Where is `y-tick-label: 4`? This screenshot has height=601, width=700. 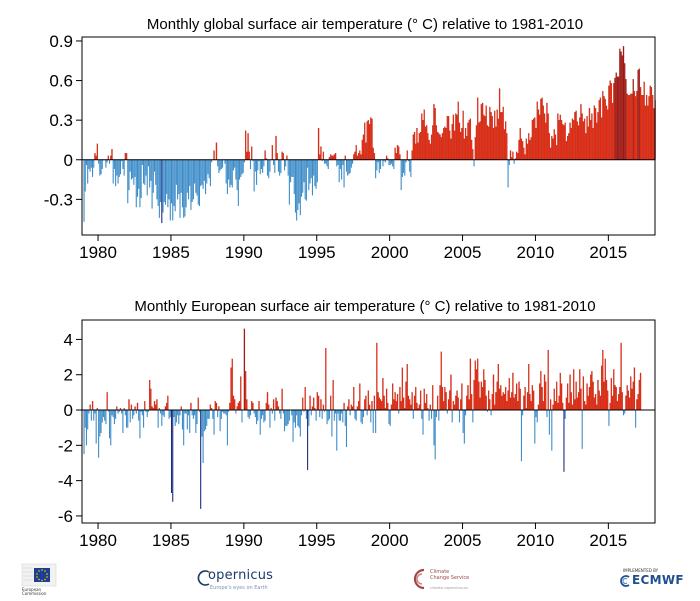
y-tick-label: 4 is located at coordinates (68, 339).